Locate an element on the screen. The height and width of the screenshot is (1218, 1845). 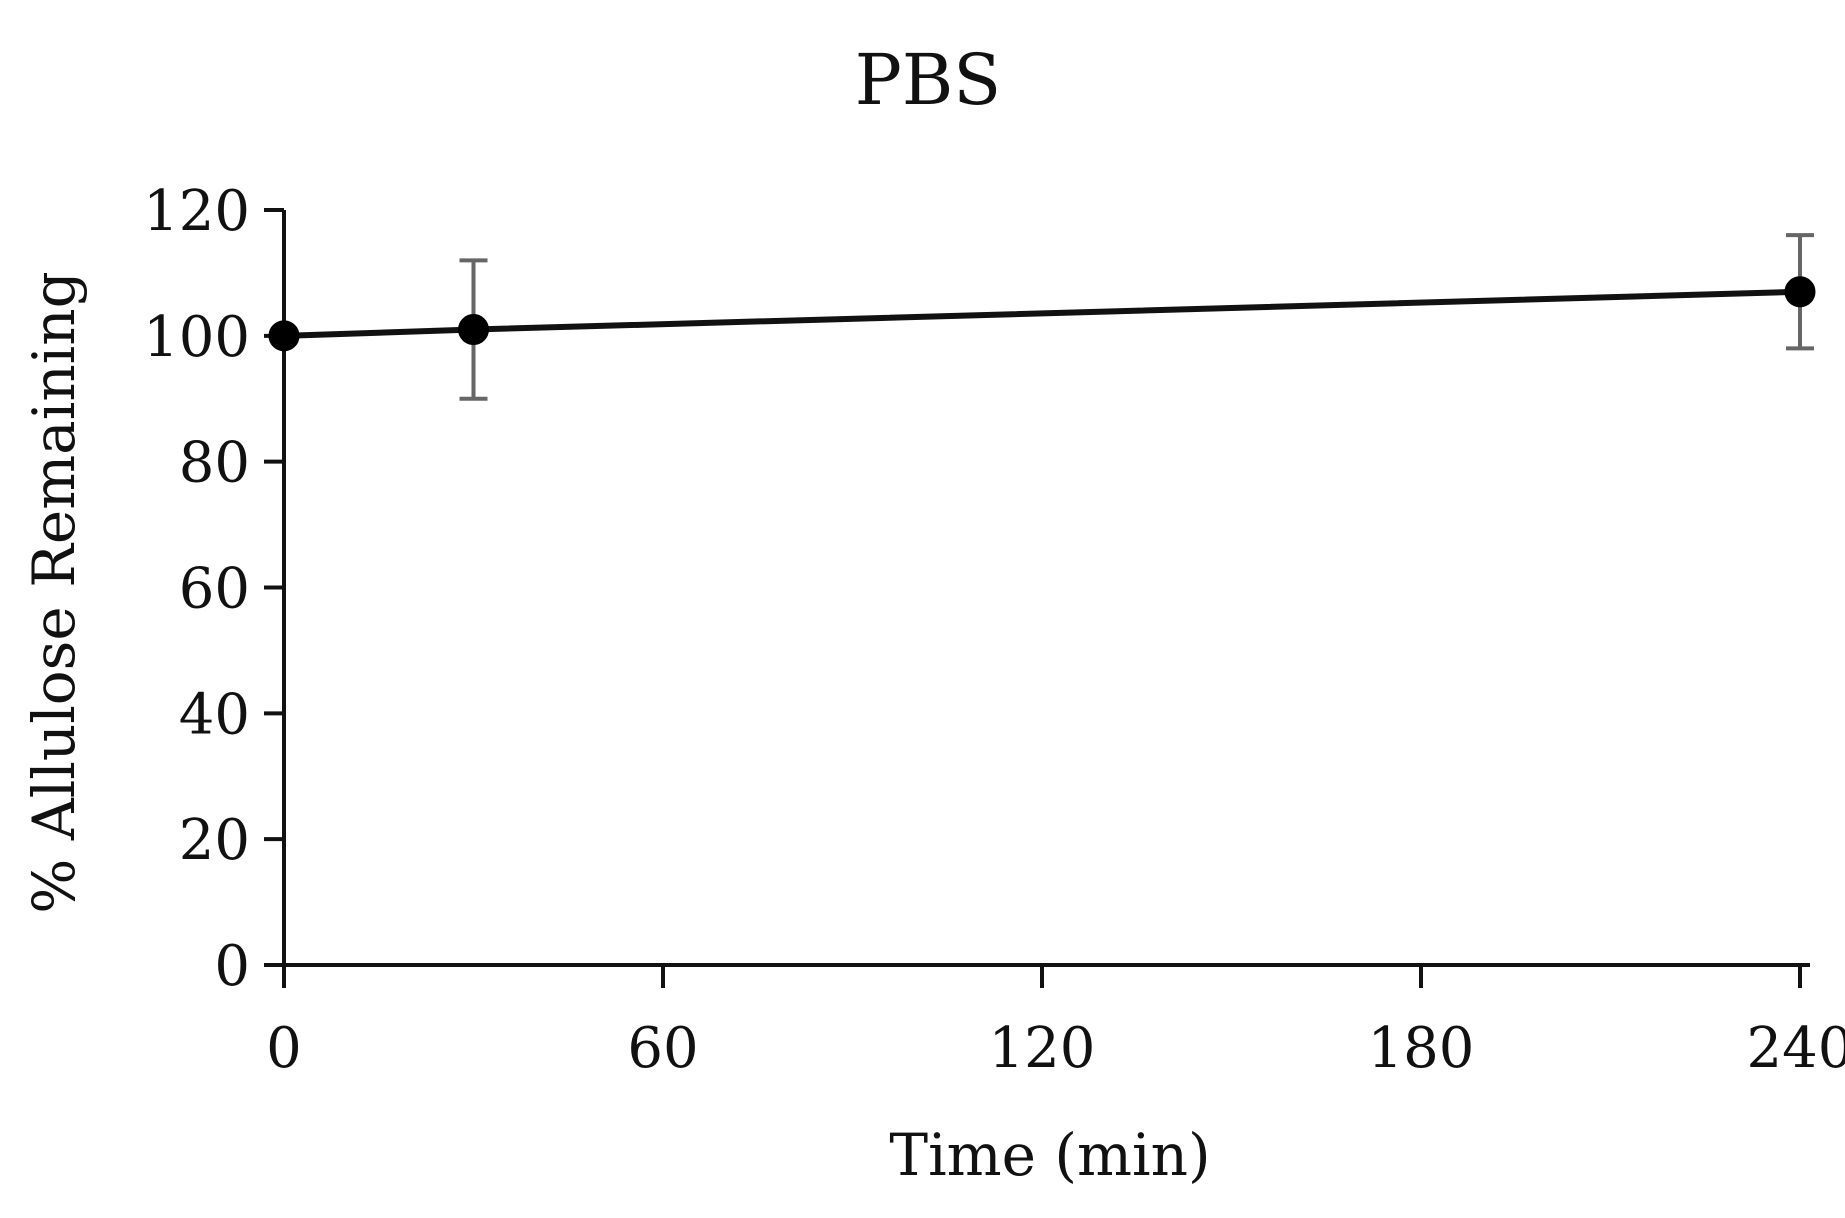
y-tick-label-80: 80 is located at coordinates (214, 463).